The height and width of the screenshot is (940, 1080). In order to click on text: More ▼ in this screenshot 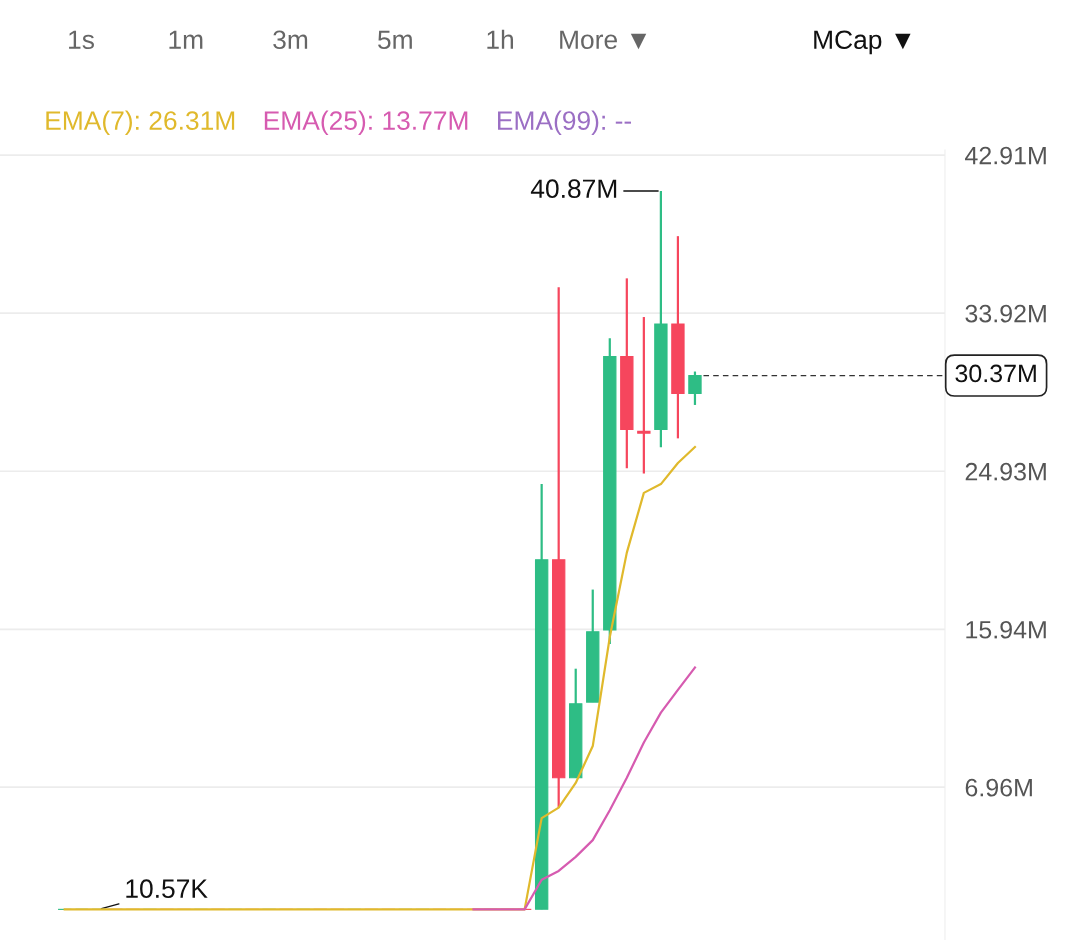, I will do `click(603, 40)`.